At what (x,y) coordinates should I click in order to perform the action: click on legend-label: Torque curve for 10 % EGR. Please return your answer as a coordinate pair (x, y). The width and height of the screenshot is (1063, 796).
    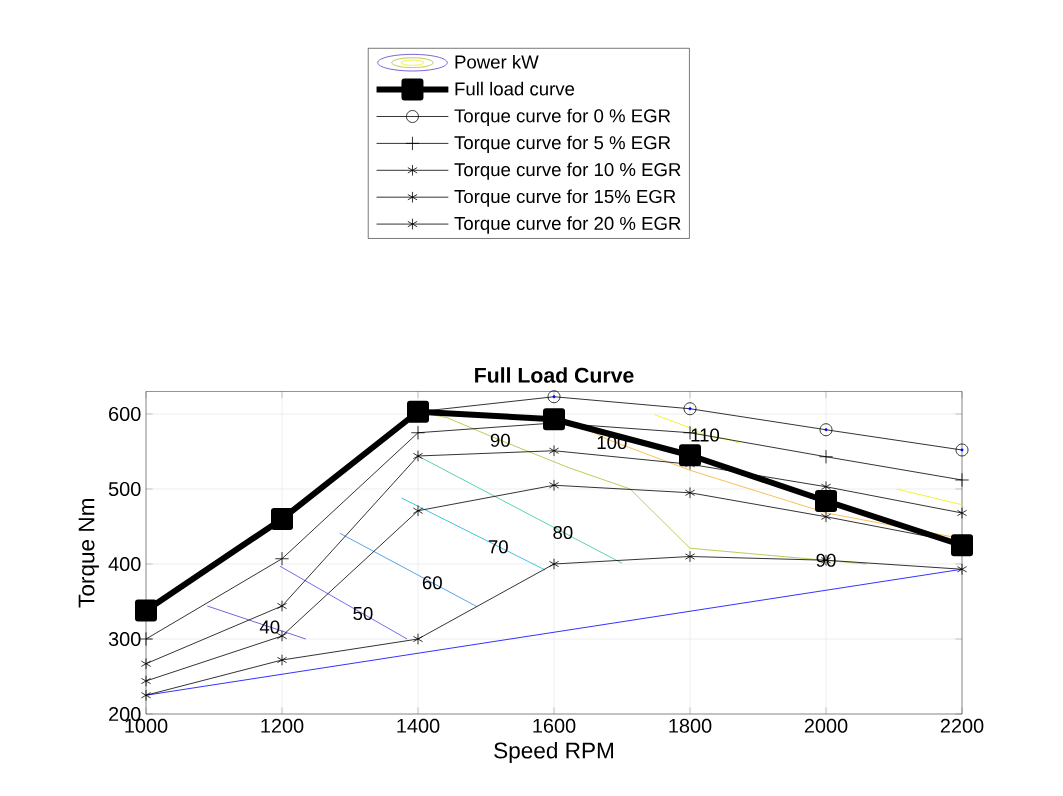
    Looking at the image, I should click on (567, 171).